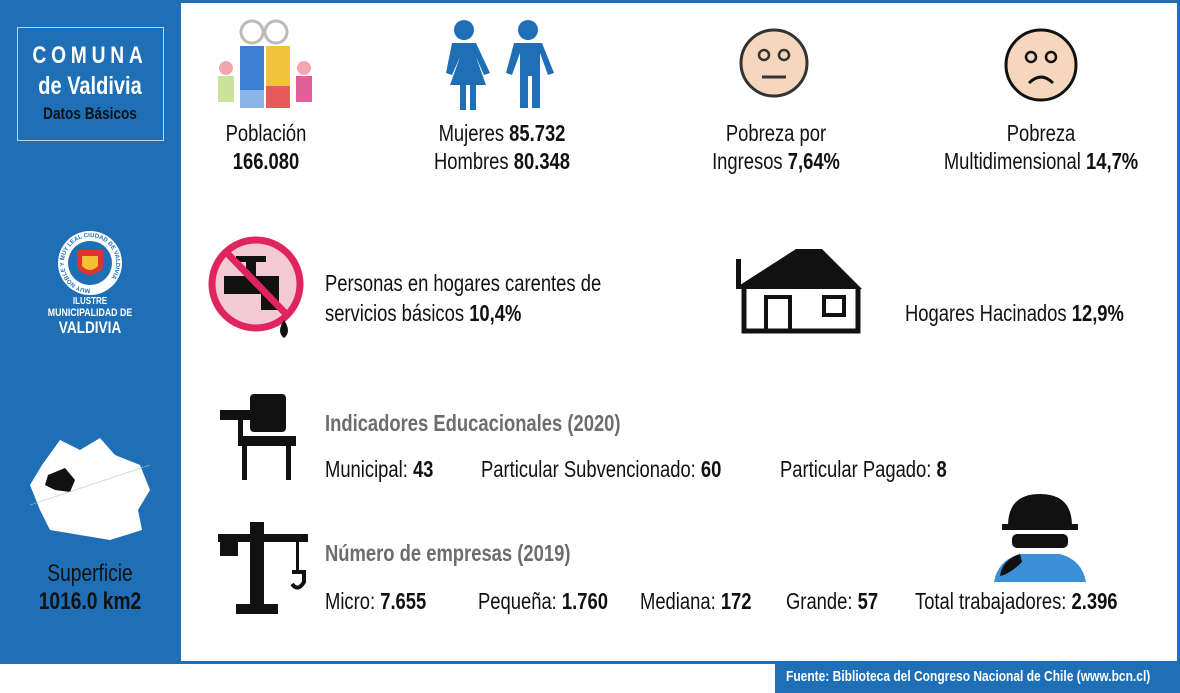  Describe the element at coordinates (473, 423) in the screenshot. I see `education-title: Indicadores Educacionales (2020)` at that location.